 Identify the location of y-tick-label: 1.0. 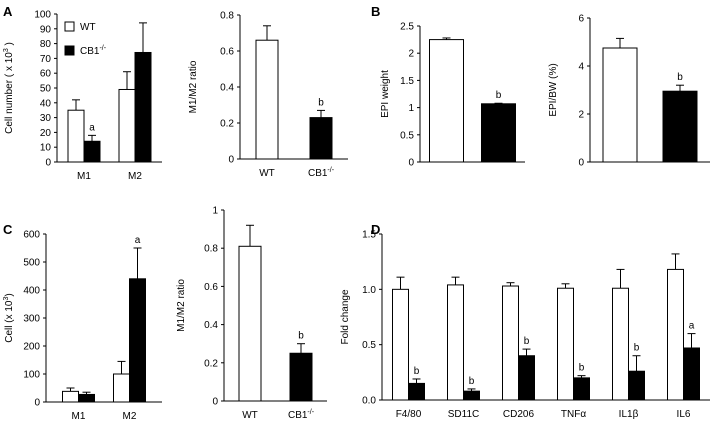
(369, 290).